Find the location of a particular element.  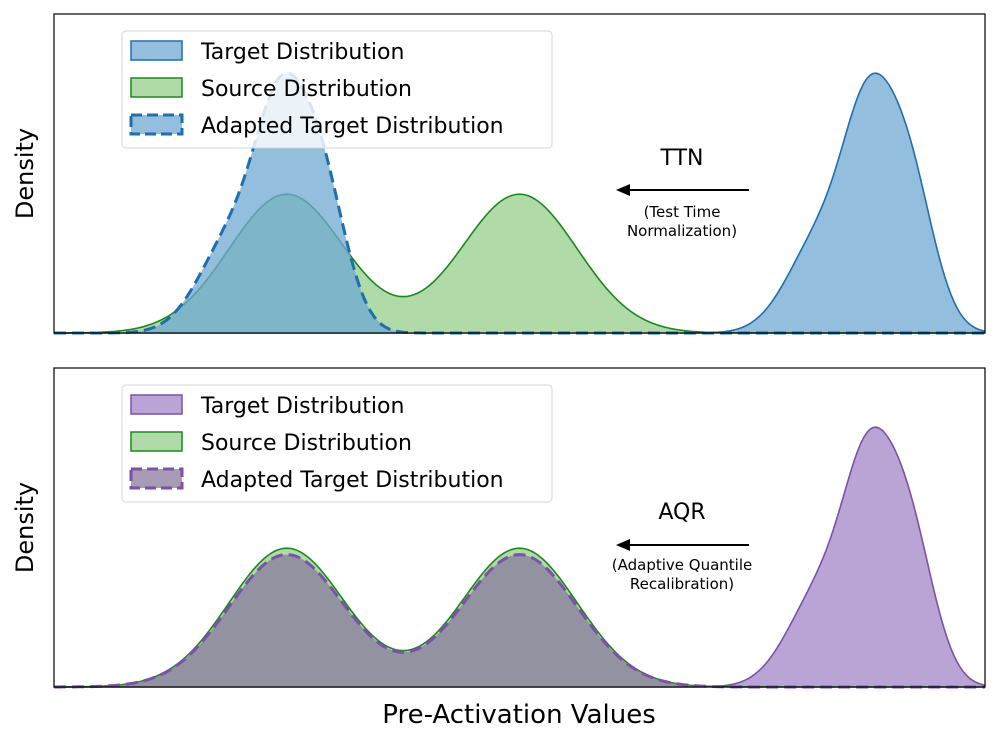

panel-ttn-annotation: TTN (Test Time Normalization) is located at coordinates (682, 193).